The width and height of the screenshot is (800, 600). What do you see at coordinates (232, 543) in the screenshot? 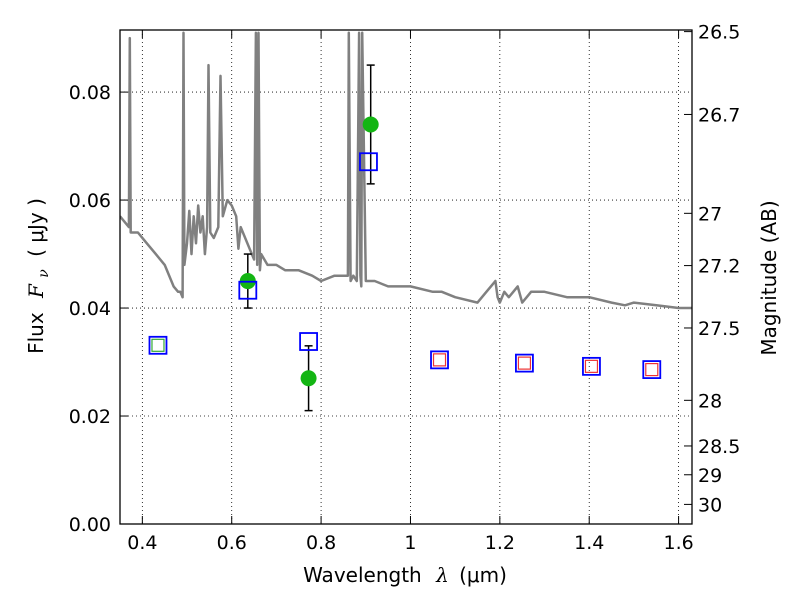
I see `x-tick-label: 0.6` at bounding box center [232, 543].